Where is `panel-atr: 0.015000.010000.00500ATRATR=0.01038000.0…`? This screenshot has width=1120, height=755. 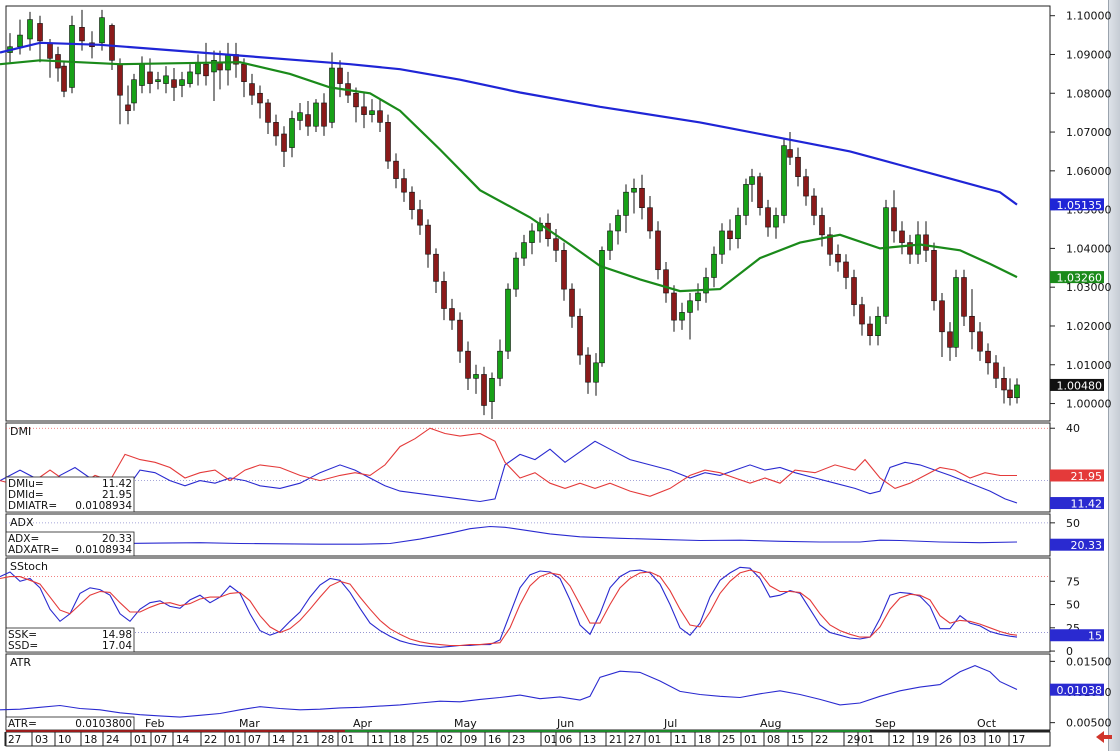 panel-atr: 0.015000.010000.00500ATRATR=0.01038000.0… is located at coordinates (556, 692).